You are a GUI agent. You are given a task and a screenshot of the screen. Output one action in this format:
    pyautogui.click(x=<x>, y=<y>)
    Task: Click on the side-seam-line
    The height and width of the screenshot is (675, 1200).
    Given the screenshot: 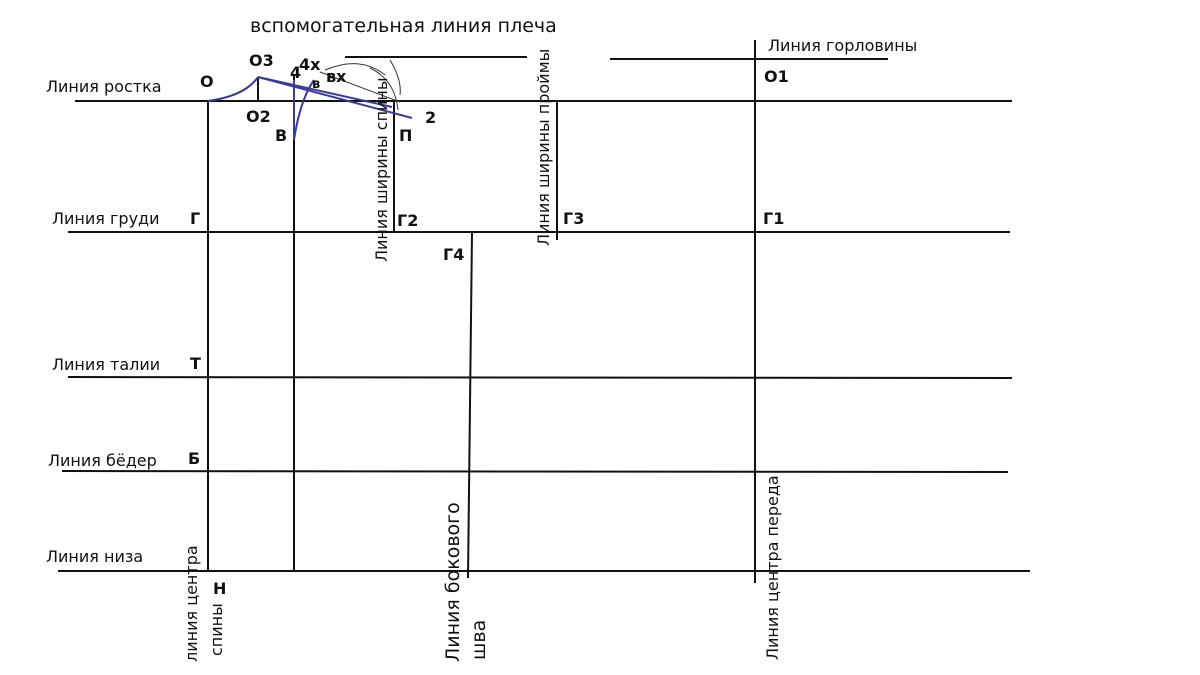 What is the action you would take?
    pyautogui.click(x=470, y=405)
    